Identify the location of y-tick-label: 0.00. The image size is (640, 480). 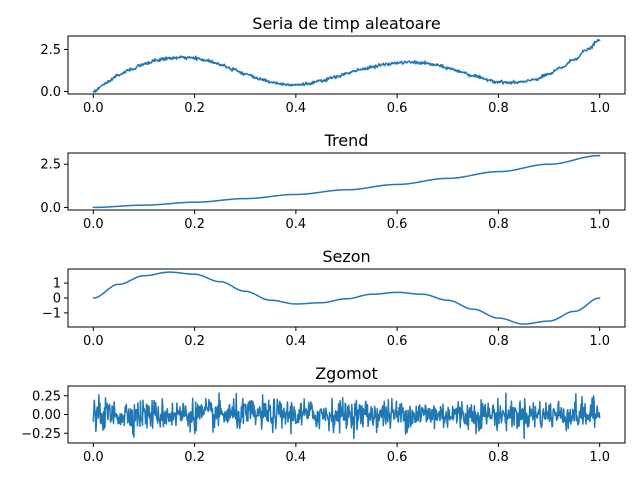
(46, 415).